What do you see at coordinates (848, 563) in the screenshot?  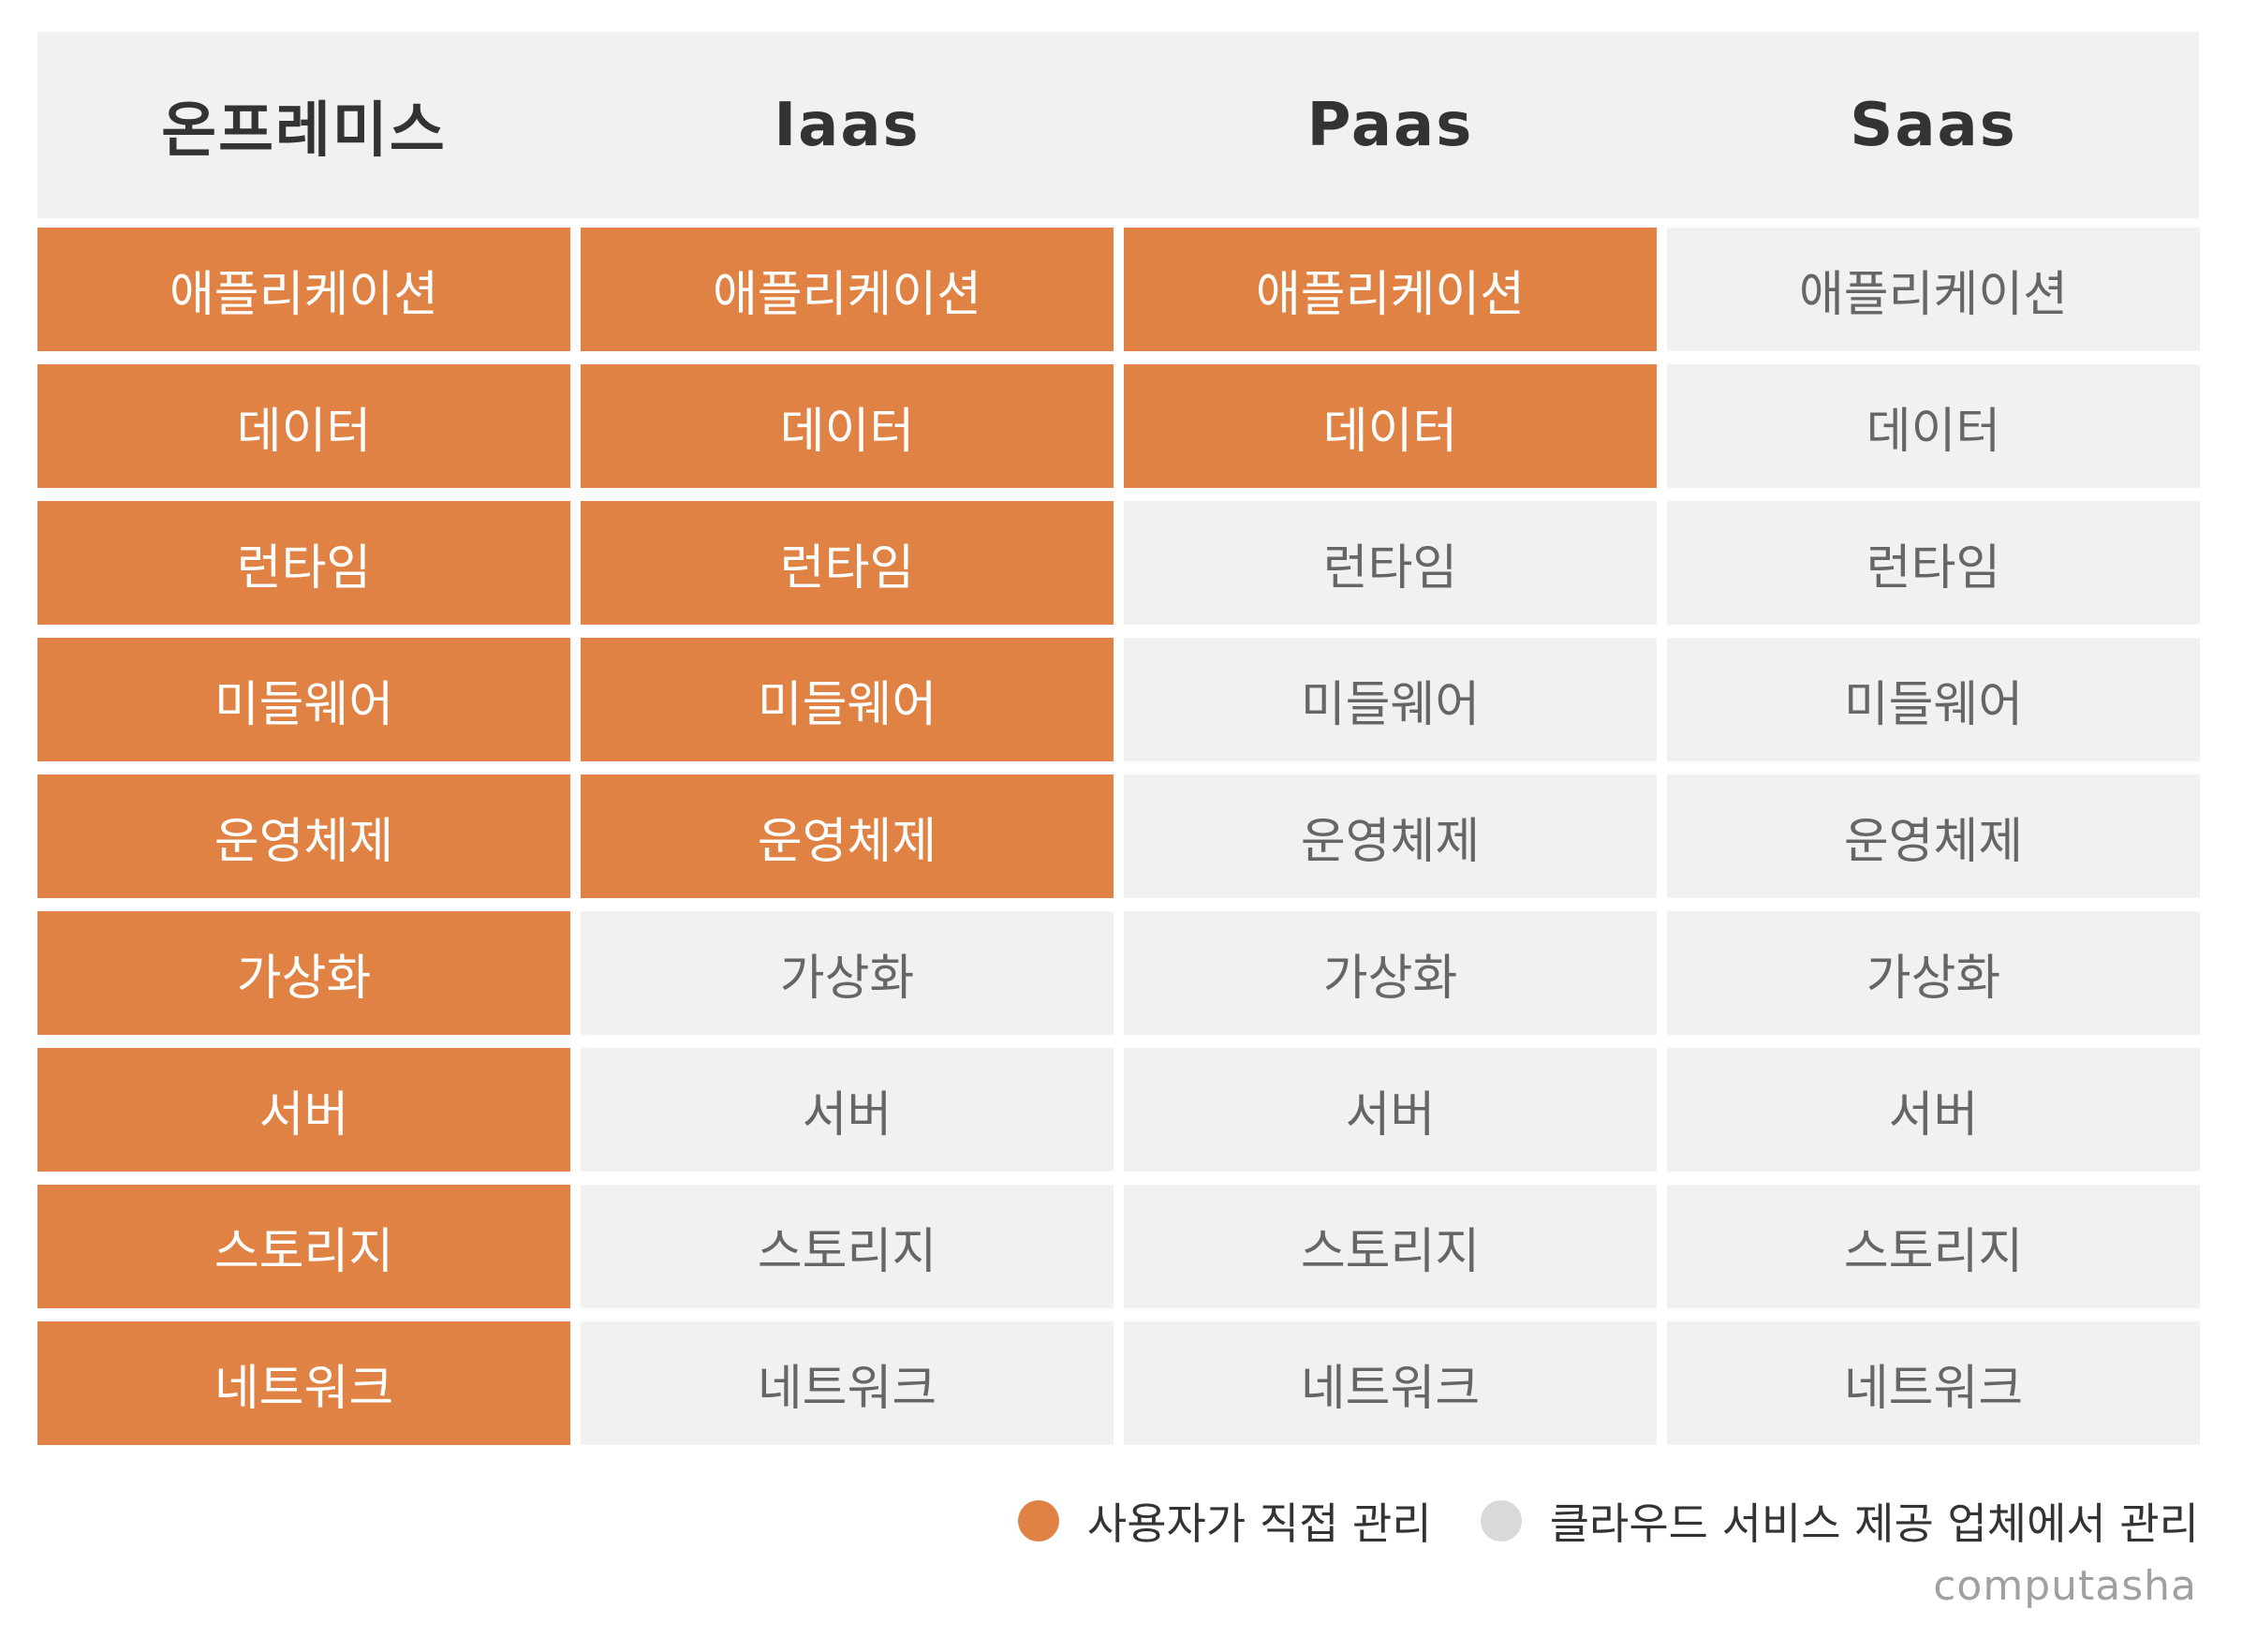 I see `layer-cell-1-2: 런타임` at bounding box center [848, 563].